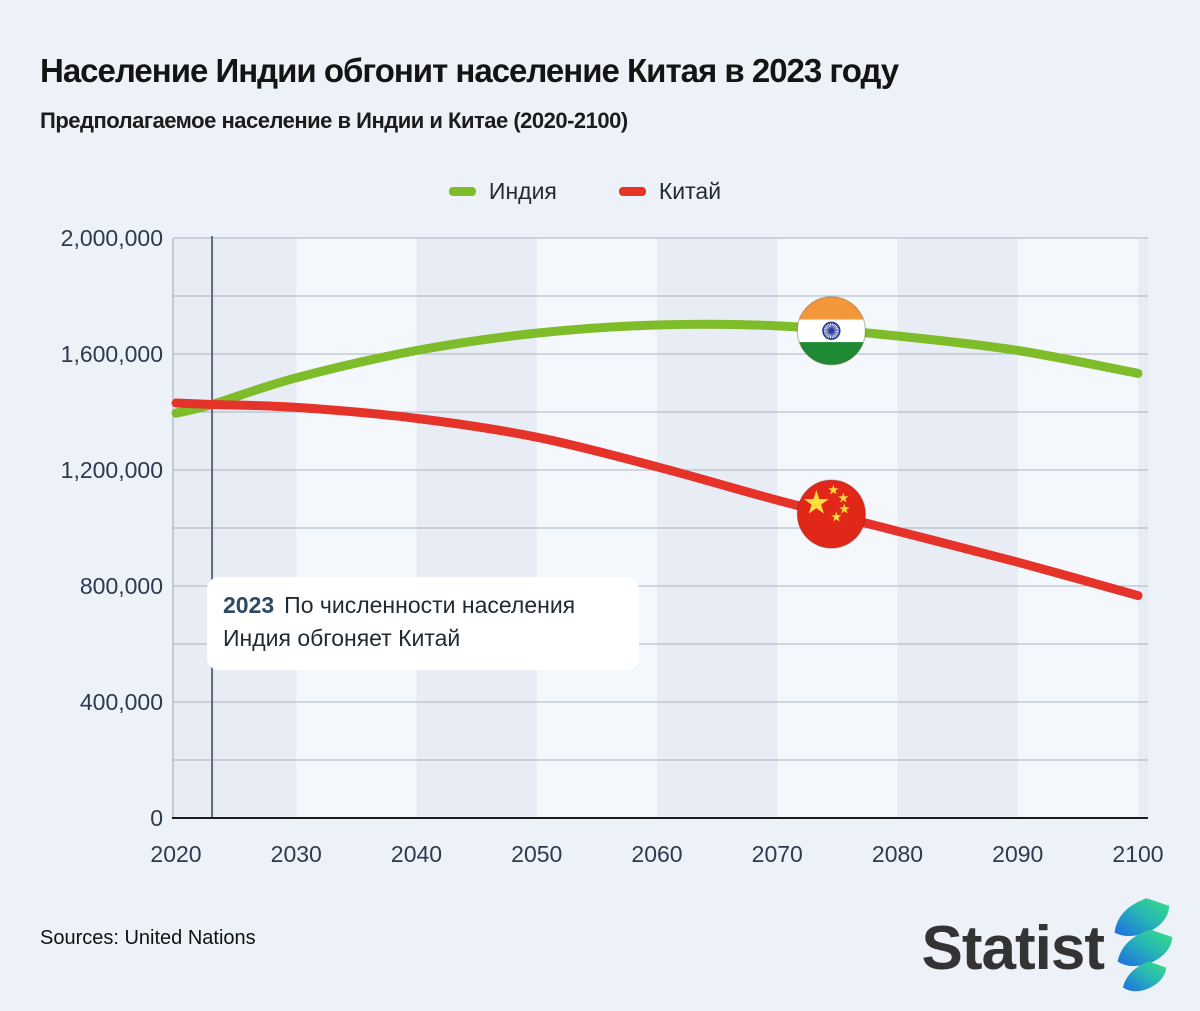 This screenshot has width=1200, height=1011. Describe the element at coordinates (249, 605) in the screenshot. I see `annotation-year: 2023` at that location.